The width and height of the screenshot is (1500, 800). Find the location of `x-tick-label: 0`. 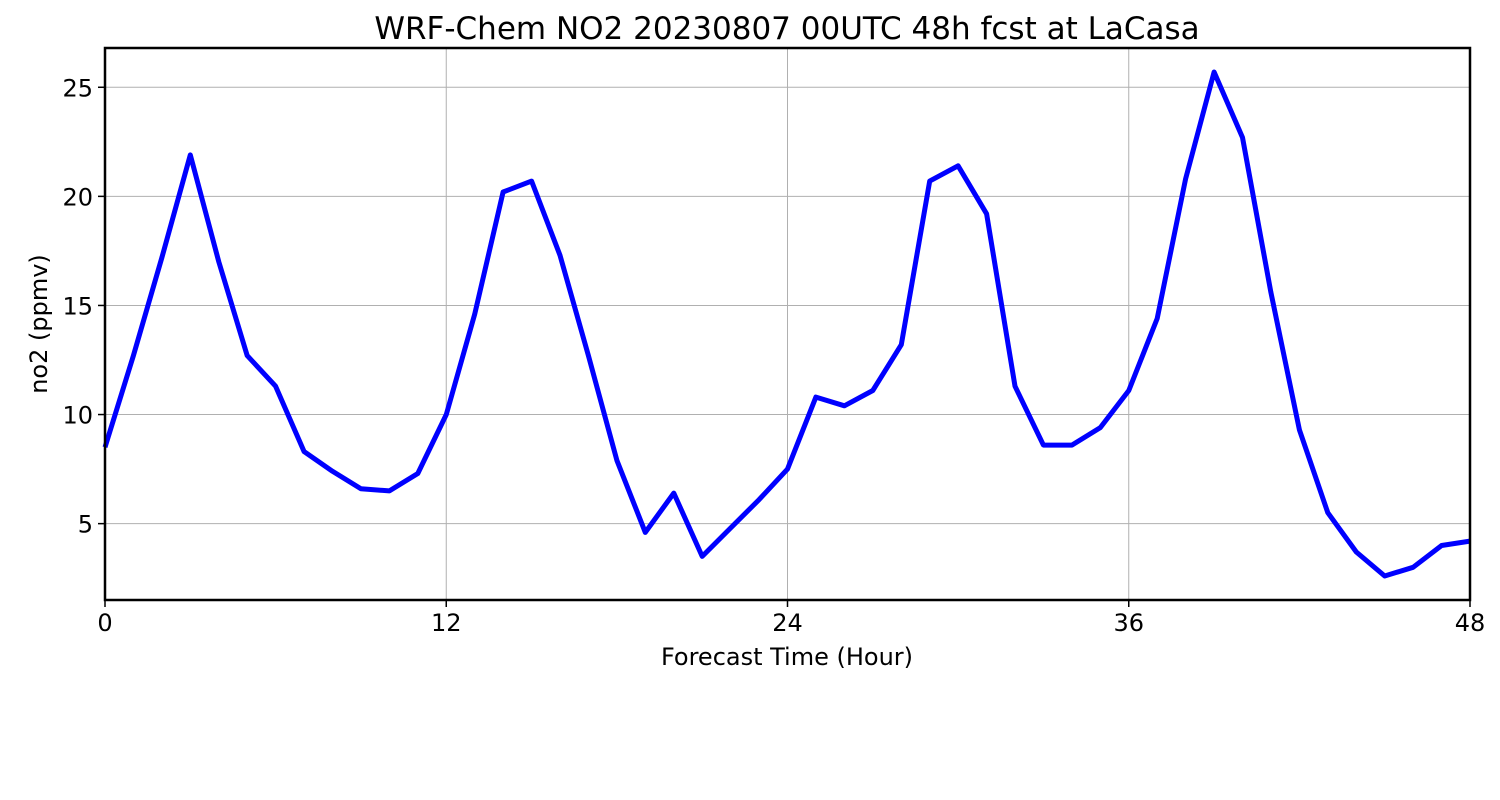

x-tick-label: 0 is located at coordinates (104, 623).